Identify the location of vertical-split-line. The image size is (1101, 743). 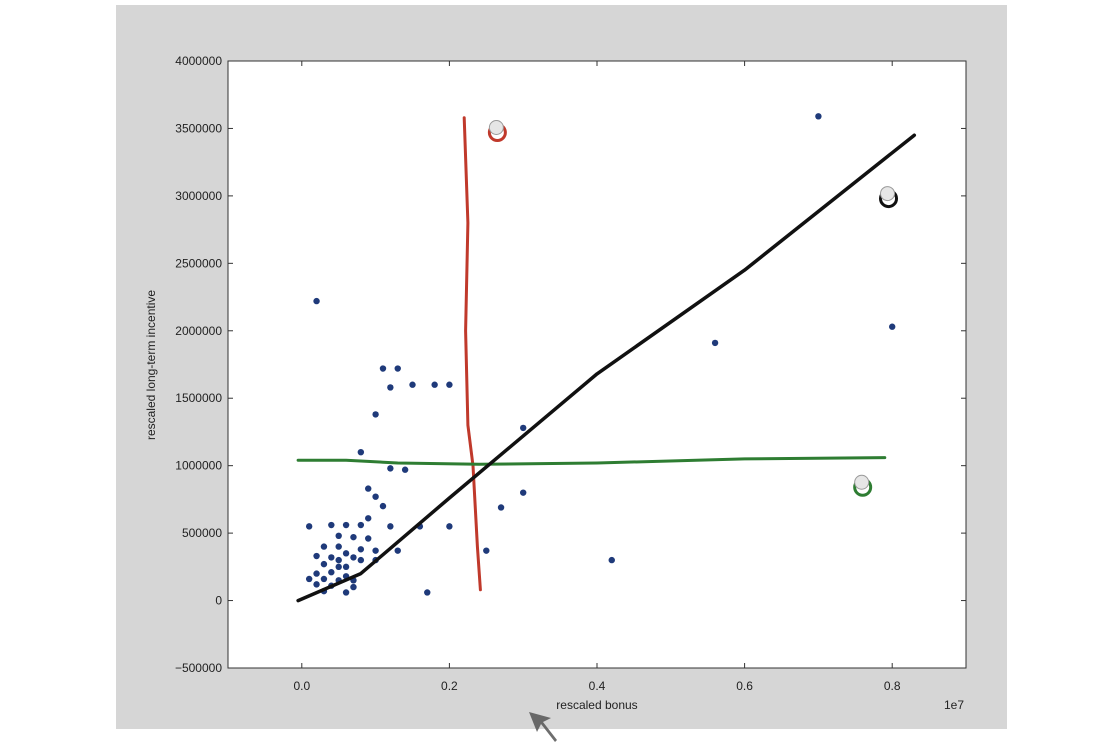
(472, 354).